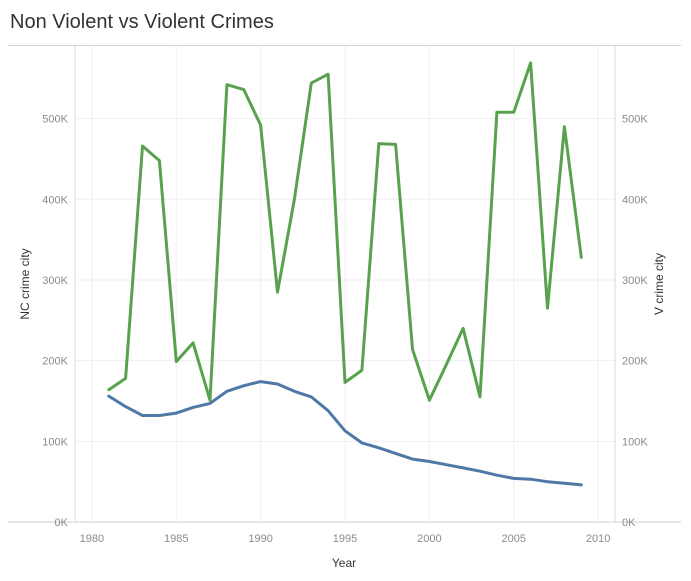 This screenshot has height=581, width=691. What do you see at coordinates (55, 442) in the screenshot?
I see `left-y-tick-label: 100K` at bounding box center [55, 442].